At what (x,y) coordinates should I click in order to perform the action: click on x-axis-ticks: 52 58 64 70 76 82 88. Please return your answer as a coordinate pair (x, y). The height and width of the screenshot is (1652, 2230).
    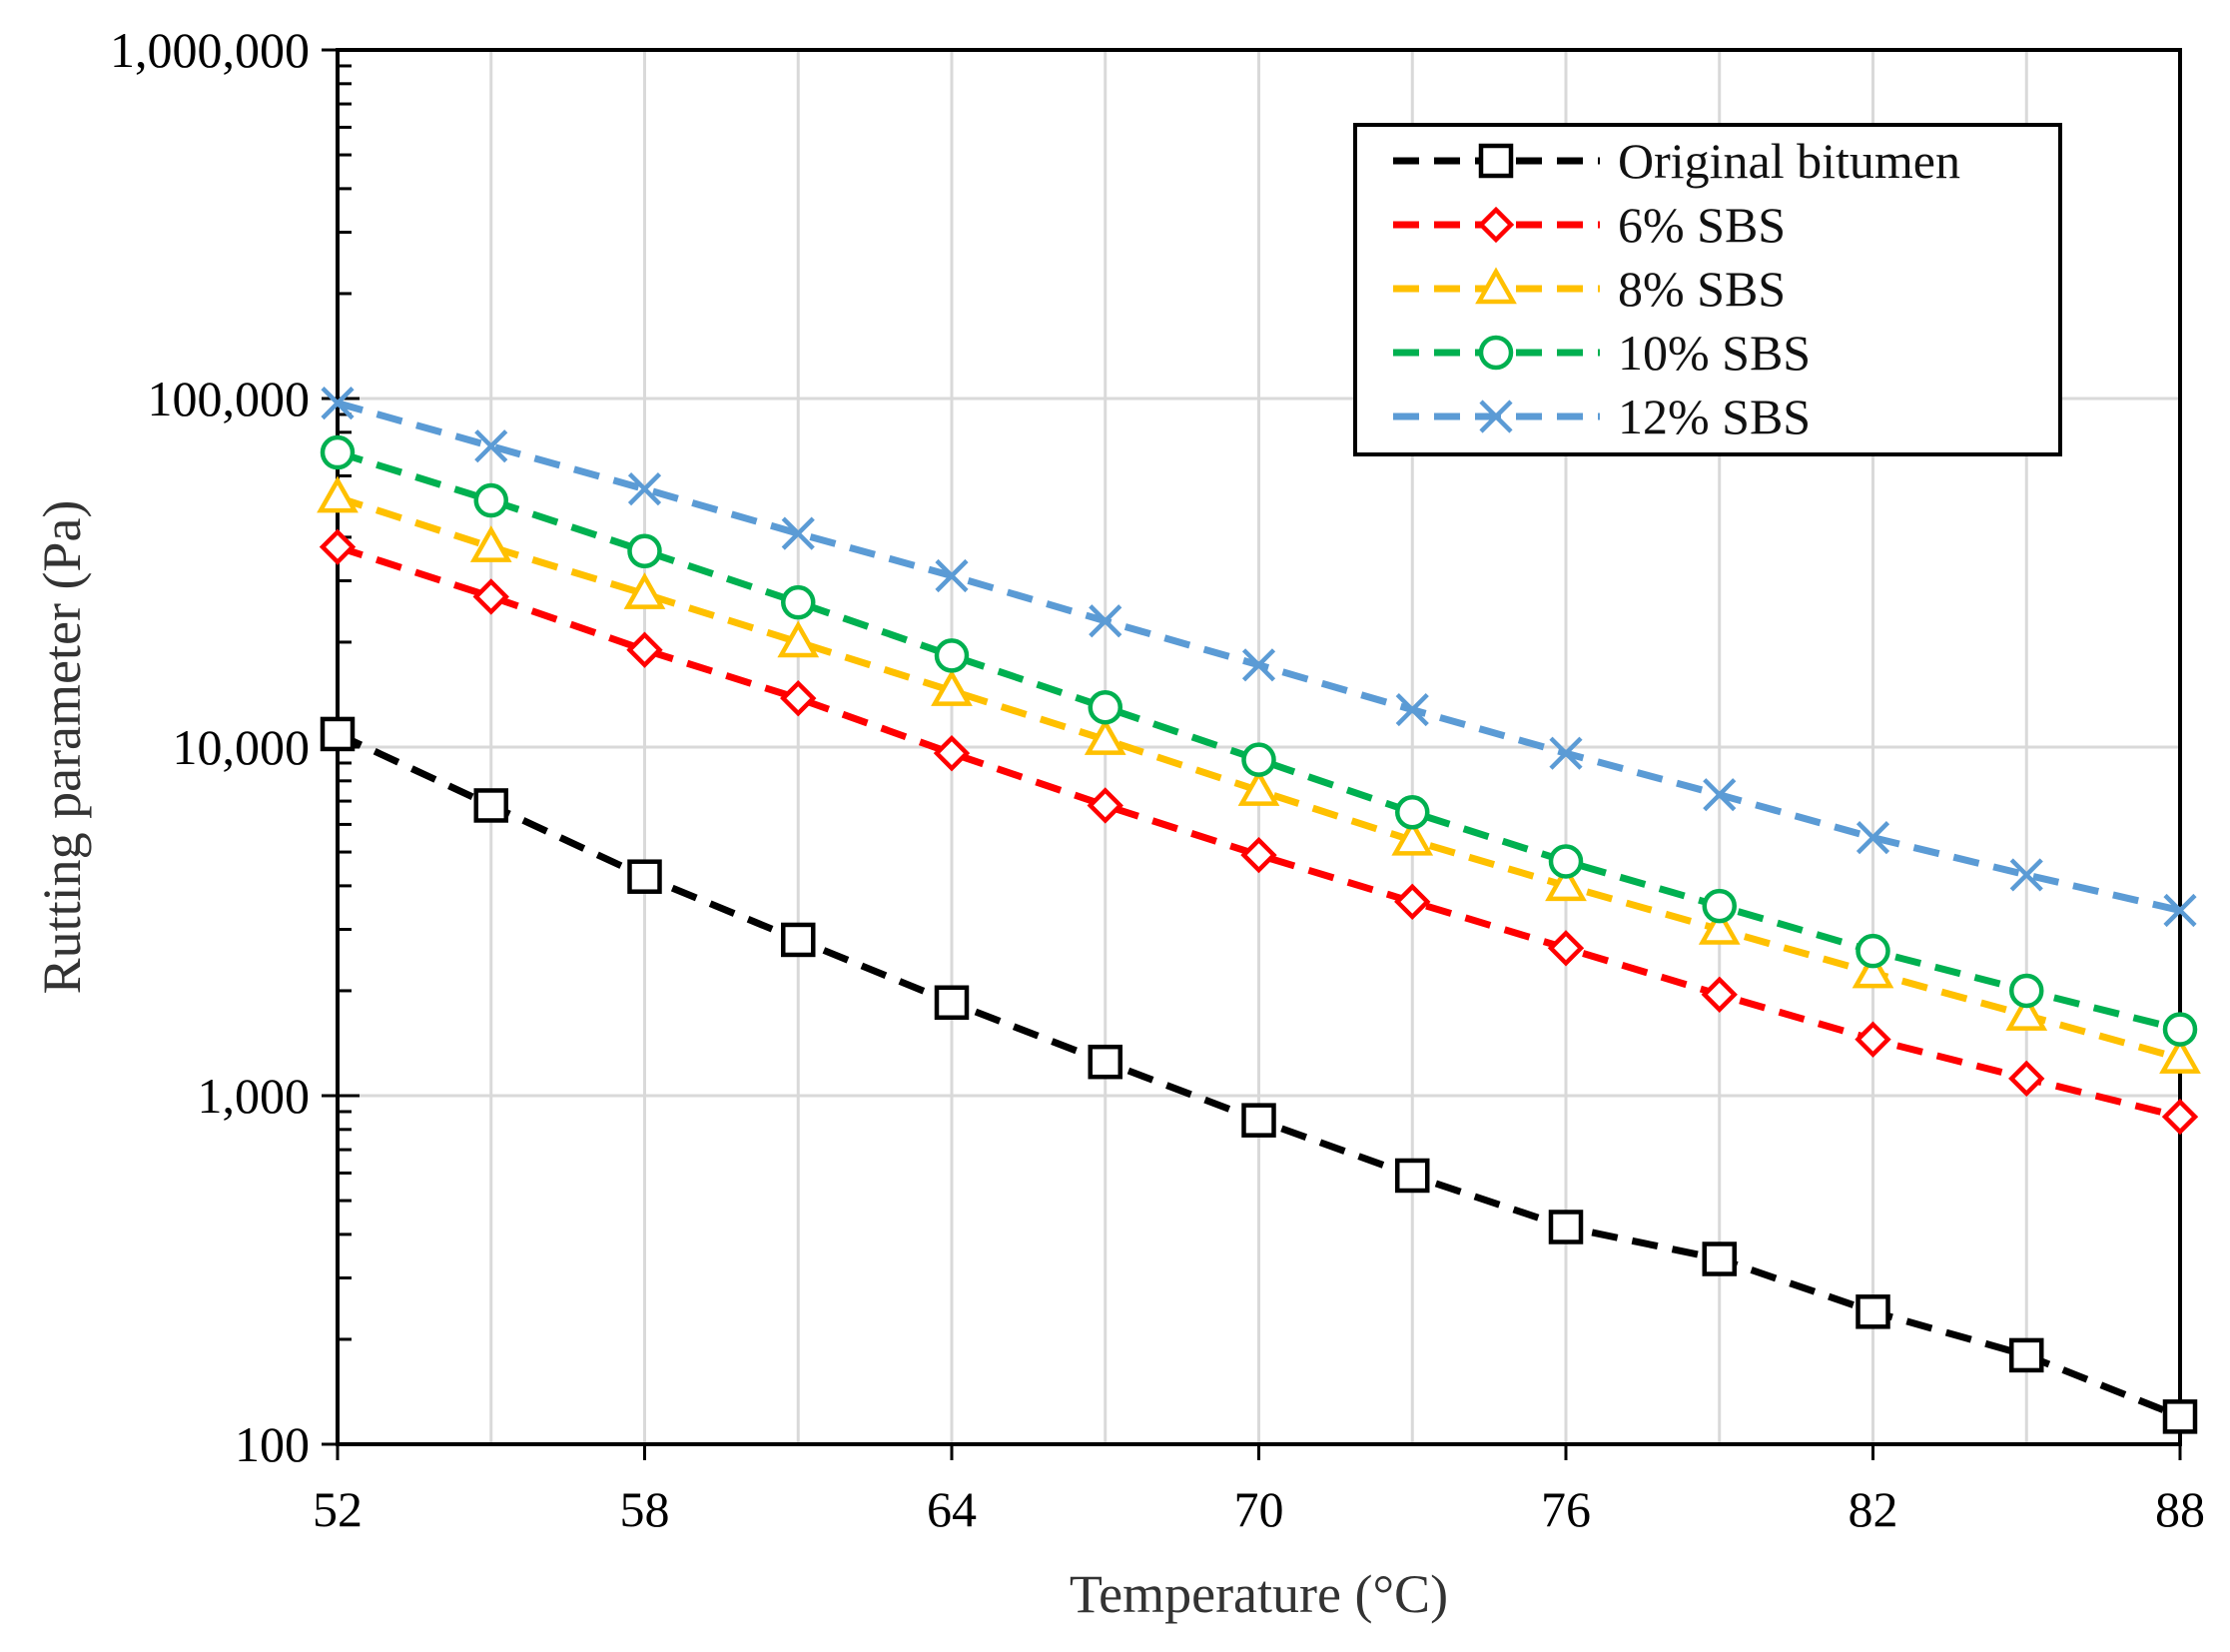
    Looking at the image, I should click on (1259, 1490).